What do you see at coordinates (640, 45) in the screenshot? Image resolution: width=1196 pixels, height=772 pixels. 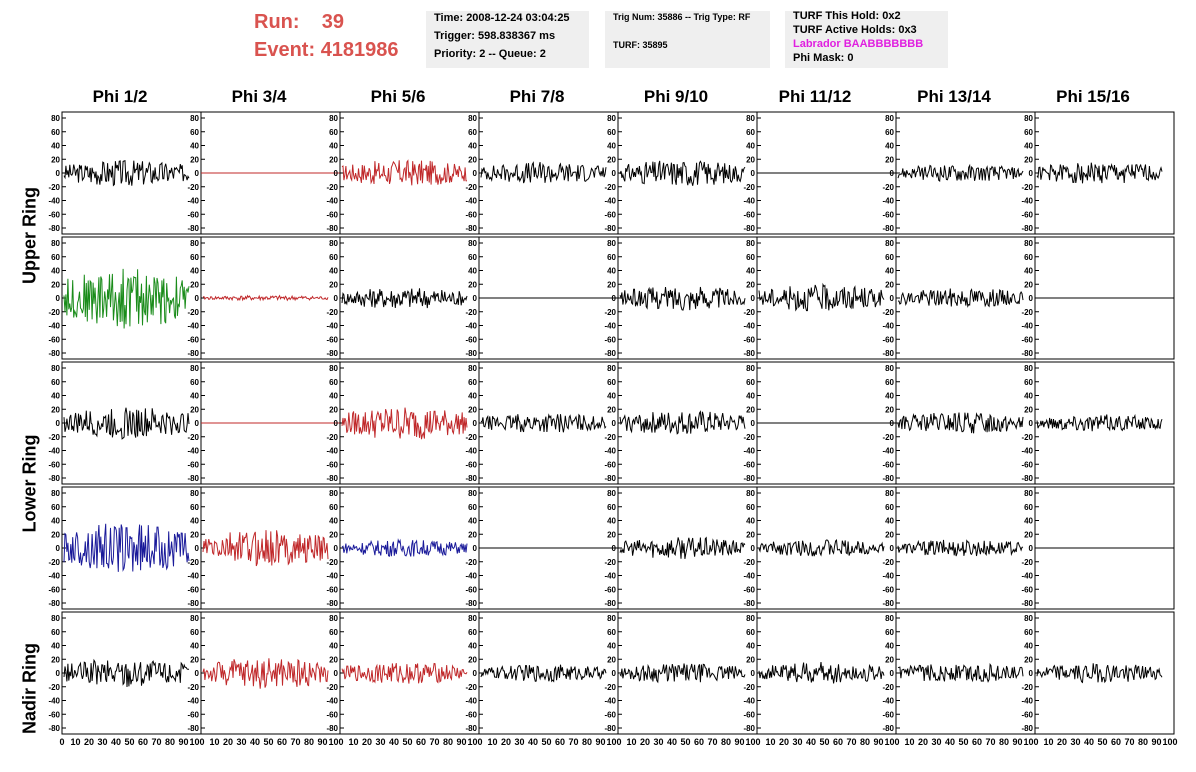 I see `turf-text: TURF: 35895` at bounding box center [640, 45].